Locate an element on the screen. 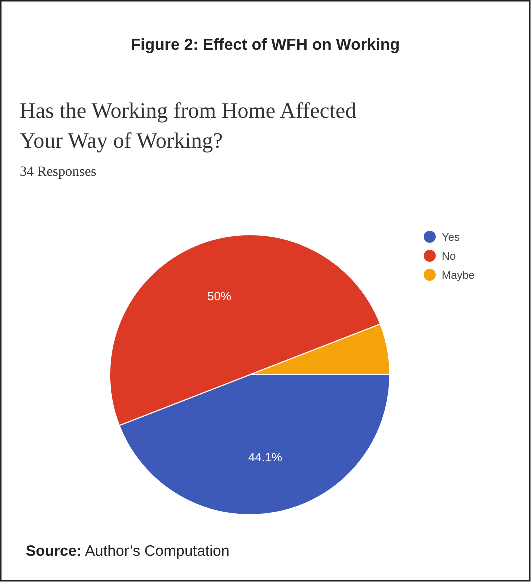 This screenshot has height=582, width=531. chart-title: Figure 2: Effect of WFH on Working is located at coordinates (265, 45).